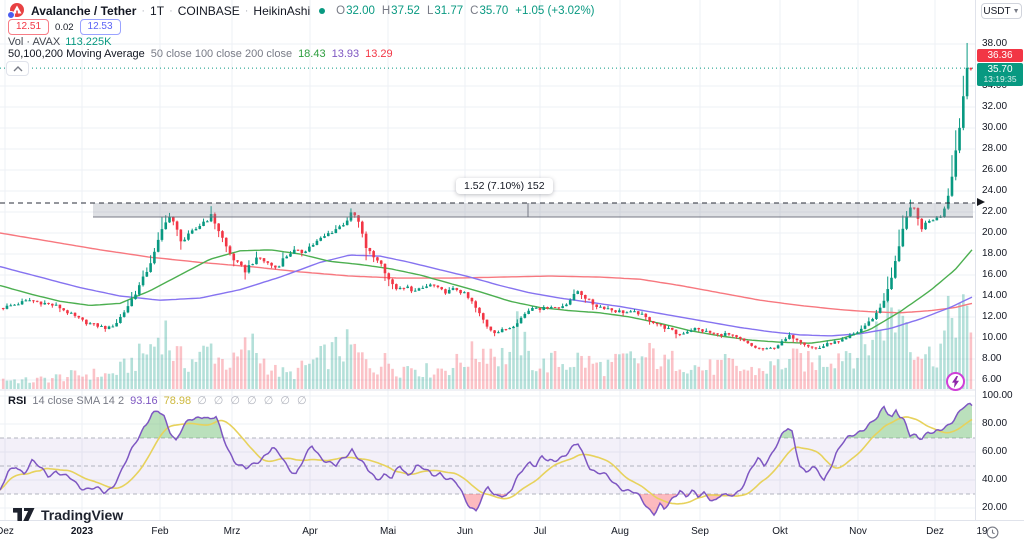  What do you see at coordinates (177, 400) in the screenshot?
I see `rsi-sma-value: 78.98` at bounding box center [177, 400].